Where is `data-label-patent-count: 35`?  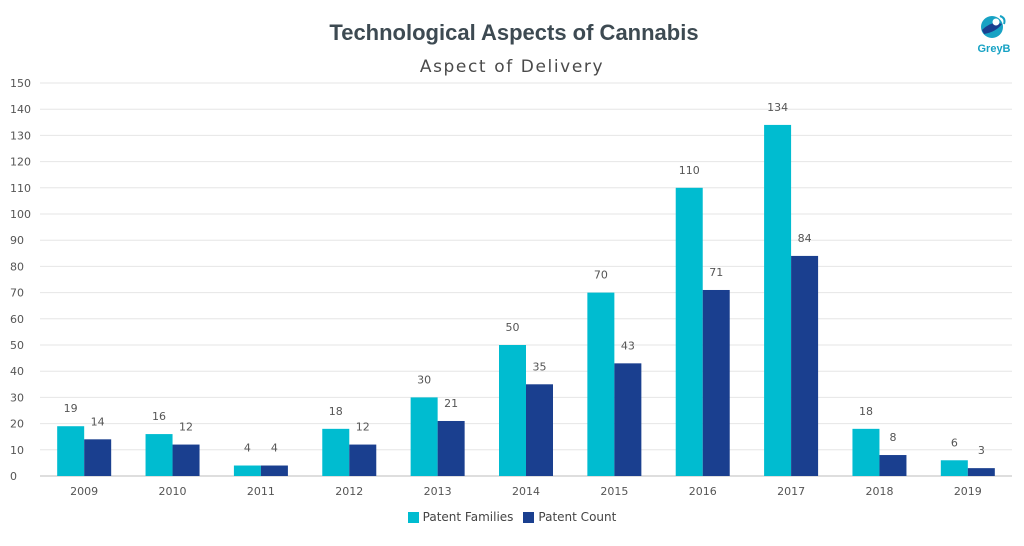 data-label-patent-count: 35 is located at coordinates (540, 366).